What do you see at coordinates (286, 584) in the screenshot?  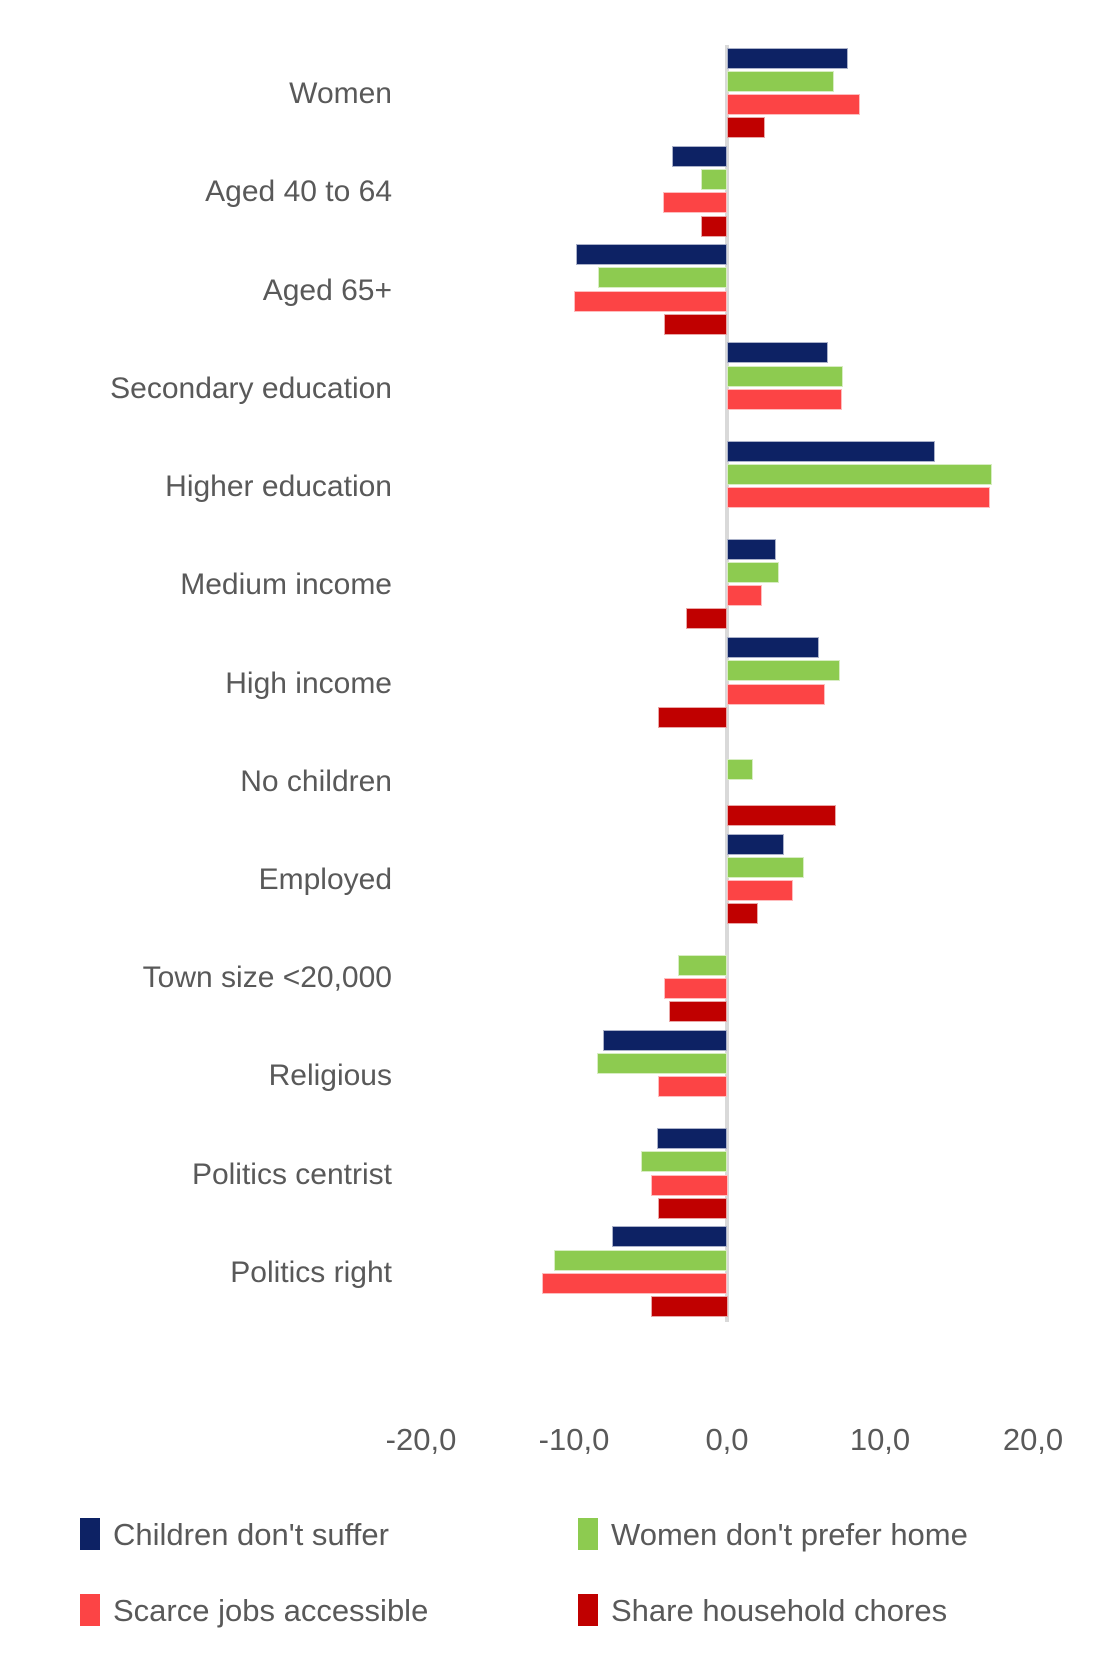 I see `category-label: Medium income` at bounding box center [286, 584].